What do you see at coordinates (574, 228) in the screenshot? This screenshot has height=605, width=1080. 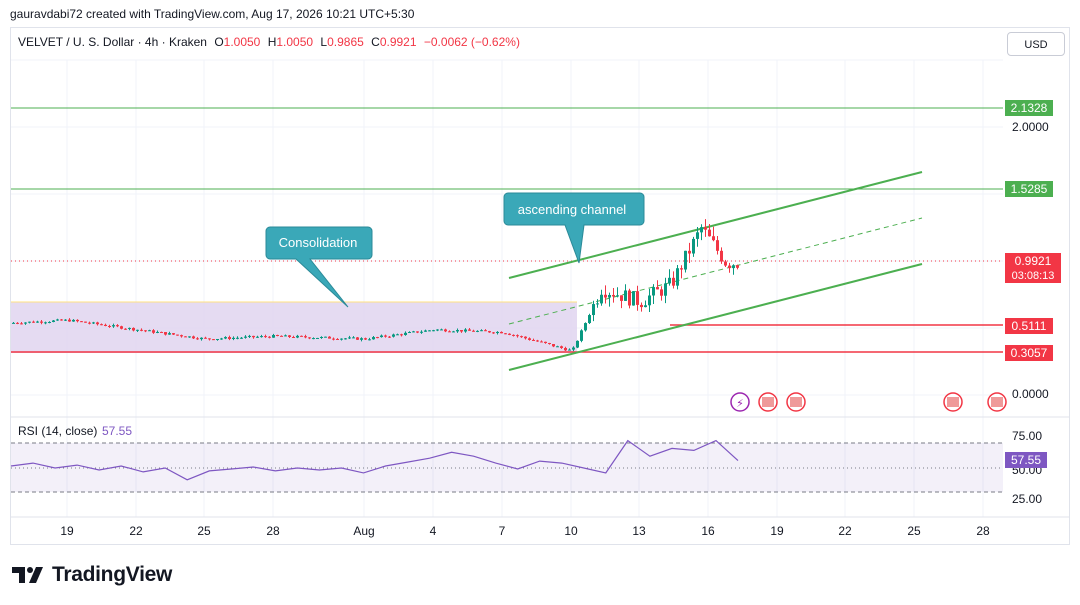 I see `ascending-channel-callout: ascending channel` at bounding box center [574, 228].